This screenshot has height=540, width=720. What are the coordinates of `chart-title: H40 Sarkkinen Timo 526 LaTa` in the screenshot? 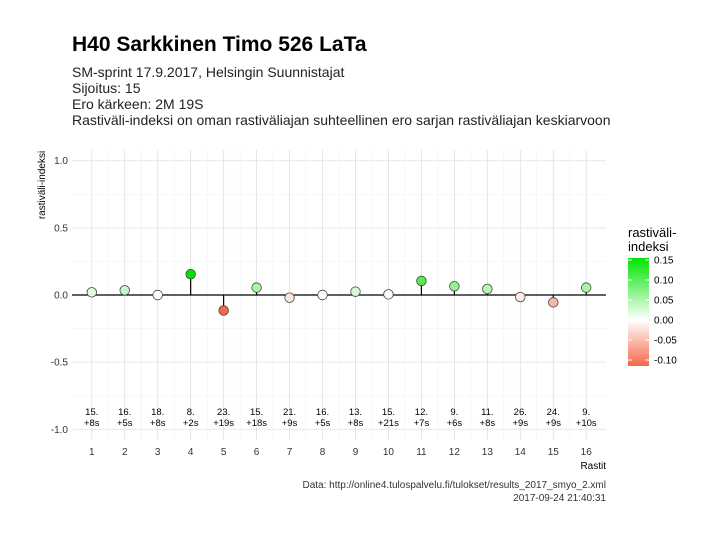 It's located at (219, 44).